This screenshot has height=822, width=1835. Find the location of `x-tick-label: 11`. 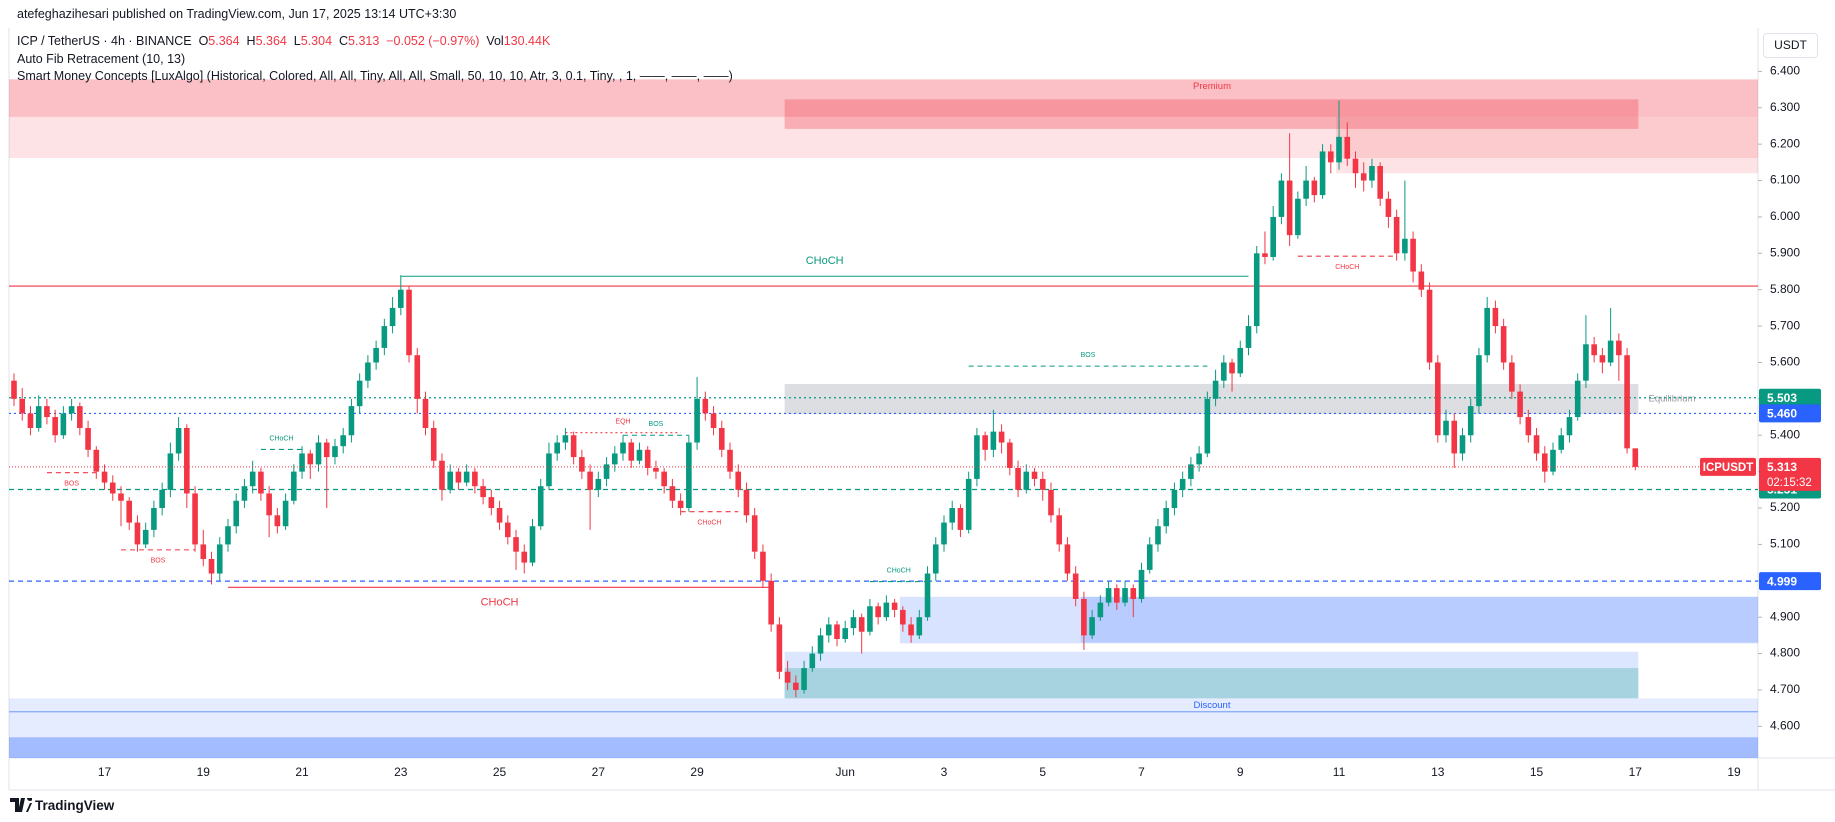

x-tick-label: 11 is located at coordinates (1339, 772).